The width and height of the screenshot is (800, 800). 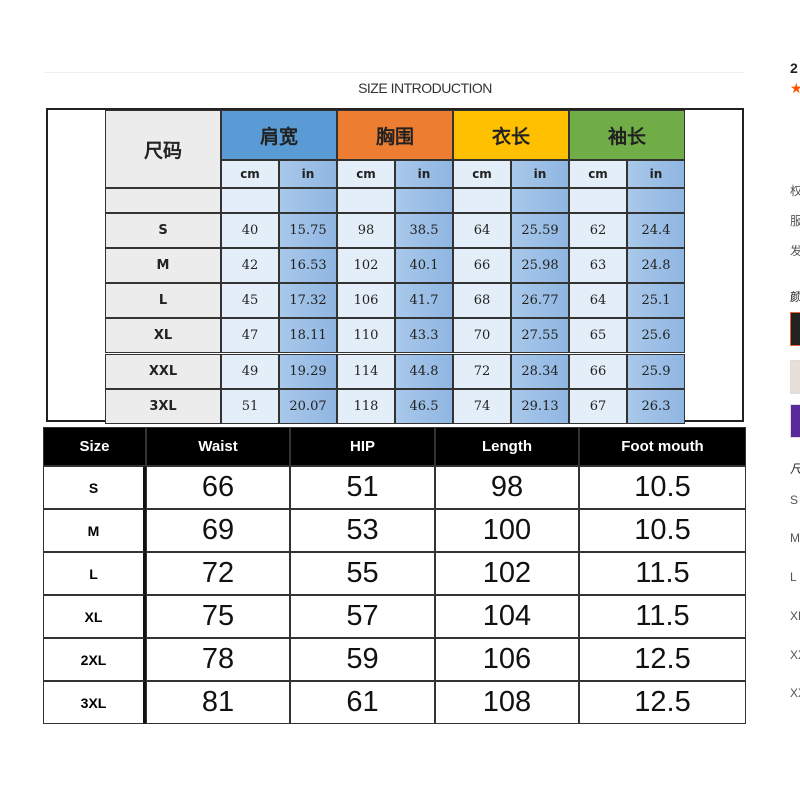 I want to click on size-option: L, so click(x=793, y=577).